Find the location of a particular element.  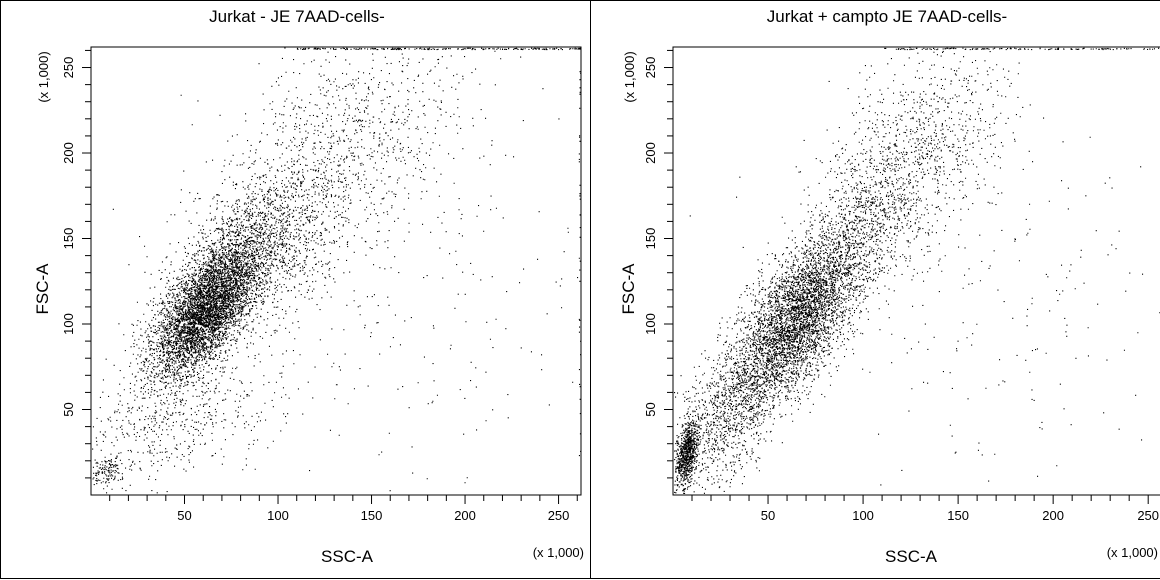

chart-title: Jurkat + campto JE 7AAD-cells- is located at coordinates (887, 16).